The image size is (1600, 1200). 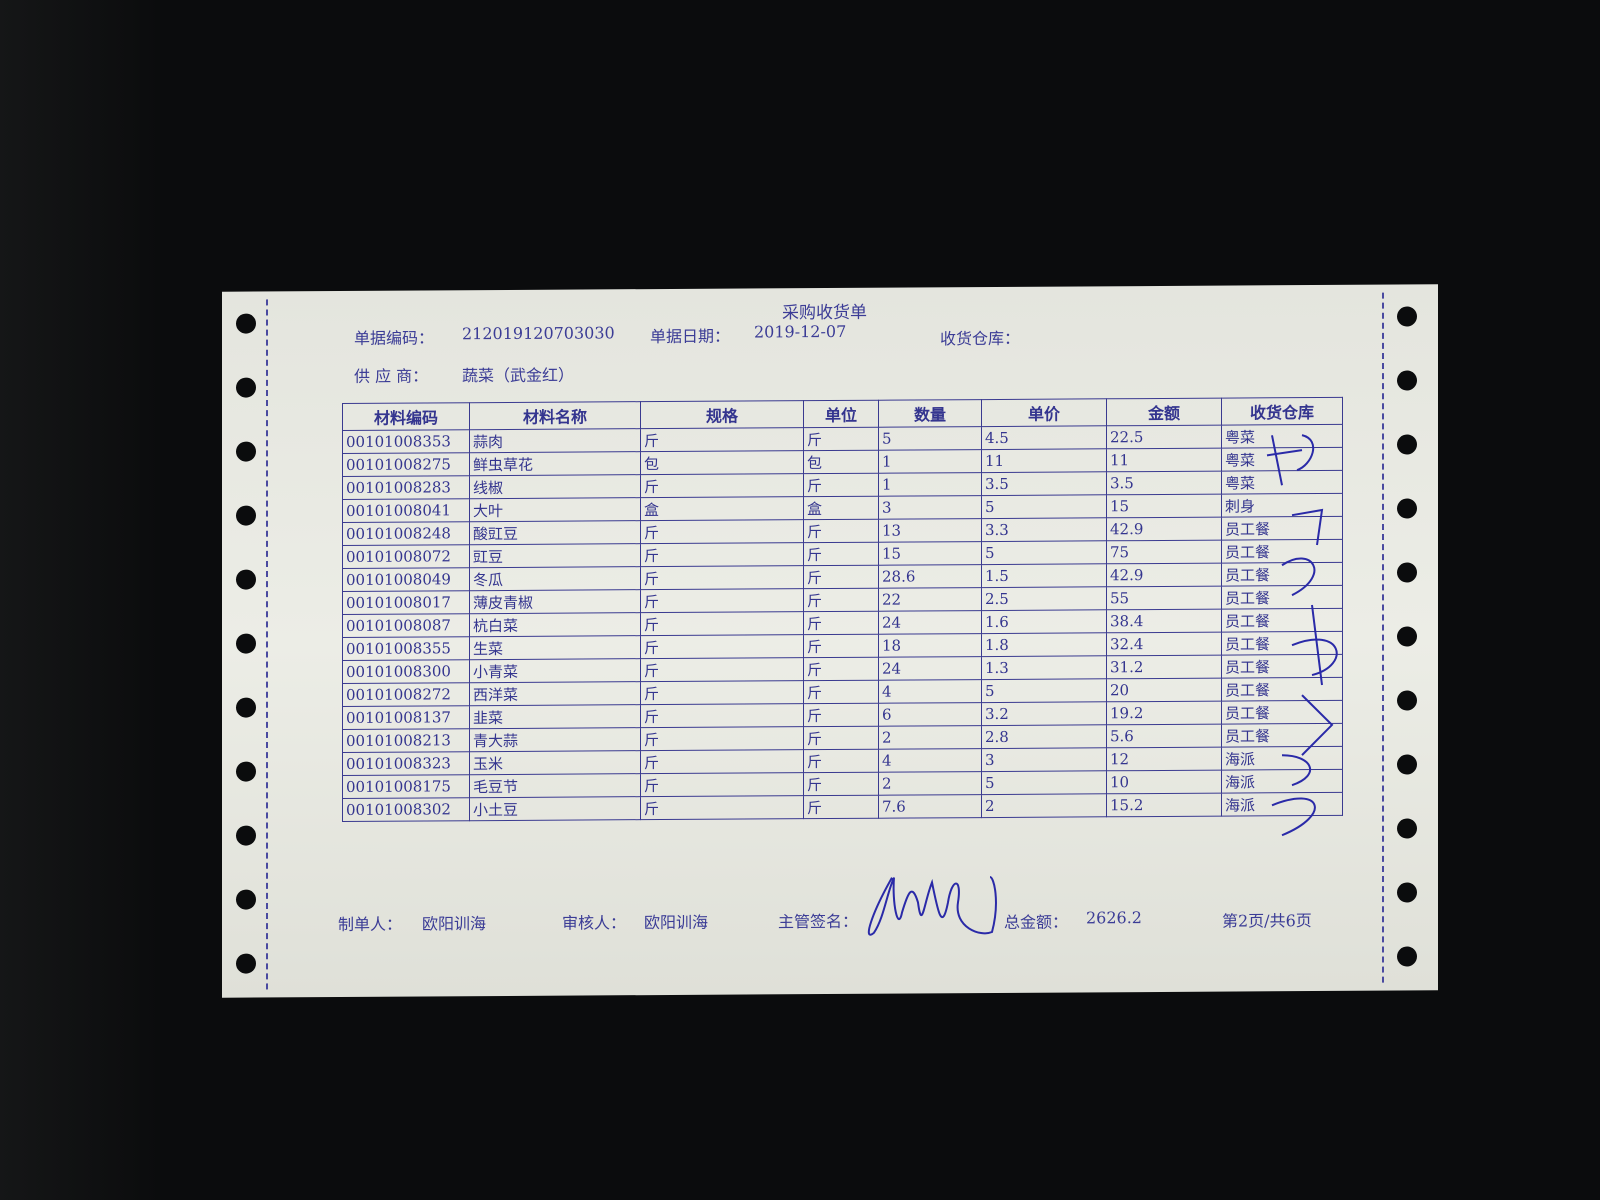 I want to click on material-code-cell: 00101008072, so click(x=406, y=556).